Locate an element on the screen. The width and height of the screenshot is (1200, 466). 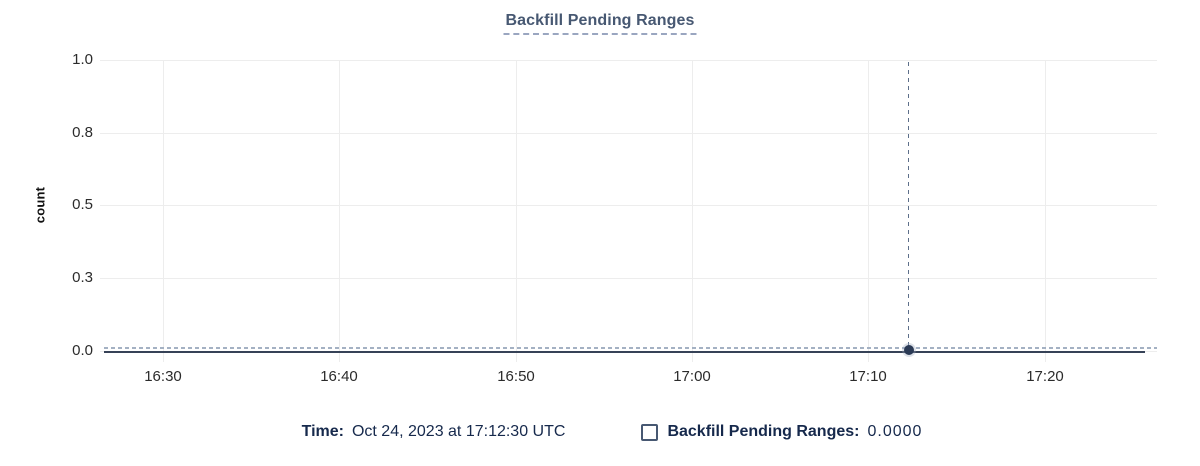
readout-series-group: Backfill Pending Ranges: 0.0000 is located at coordinates (781, 432).